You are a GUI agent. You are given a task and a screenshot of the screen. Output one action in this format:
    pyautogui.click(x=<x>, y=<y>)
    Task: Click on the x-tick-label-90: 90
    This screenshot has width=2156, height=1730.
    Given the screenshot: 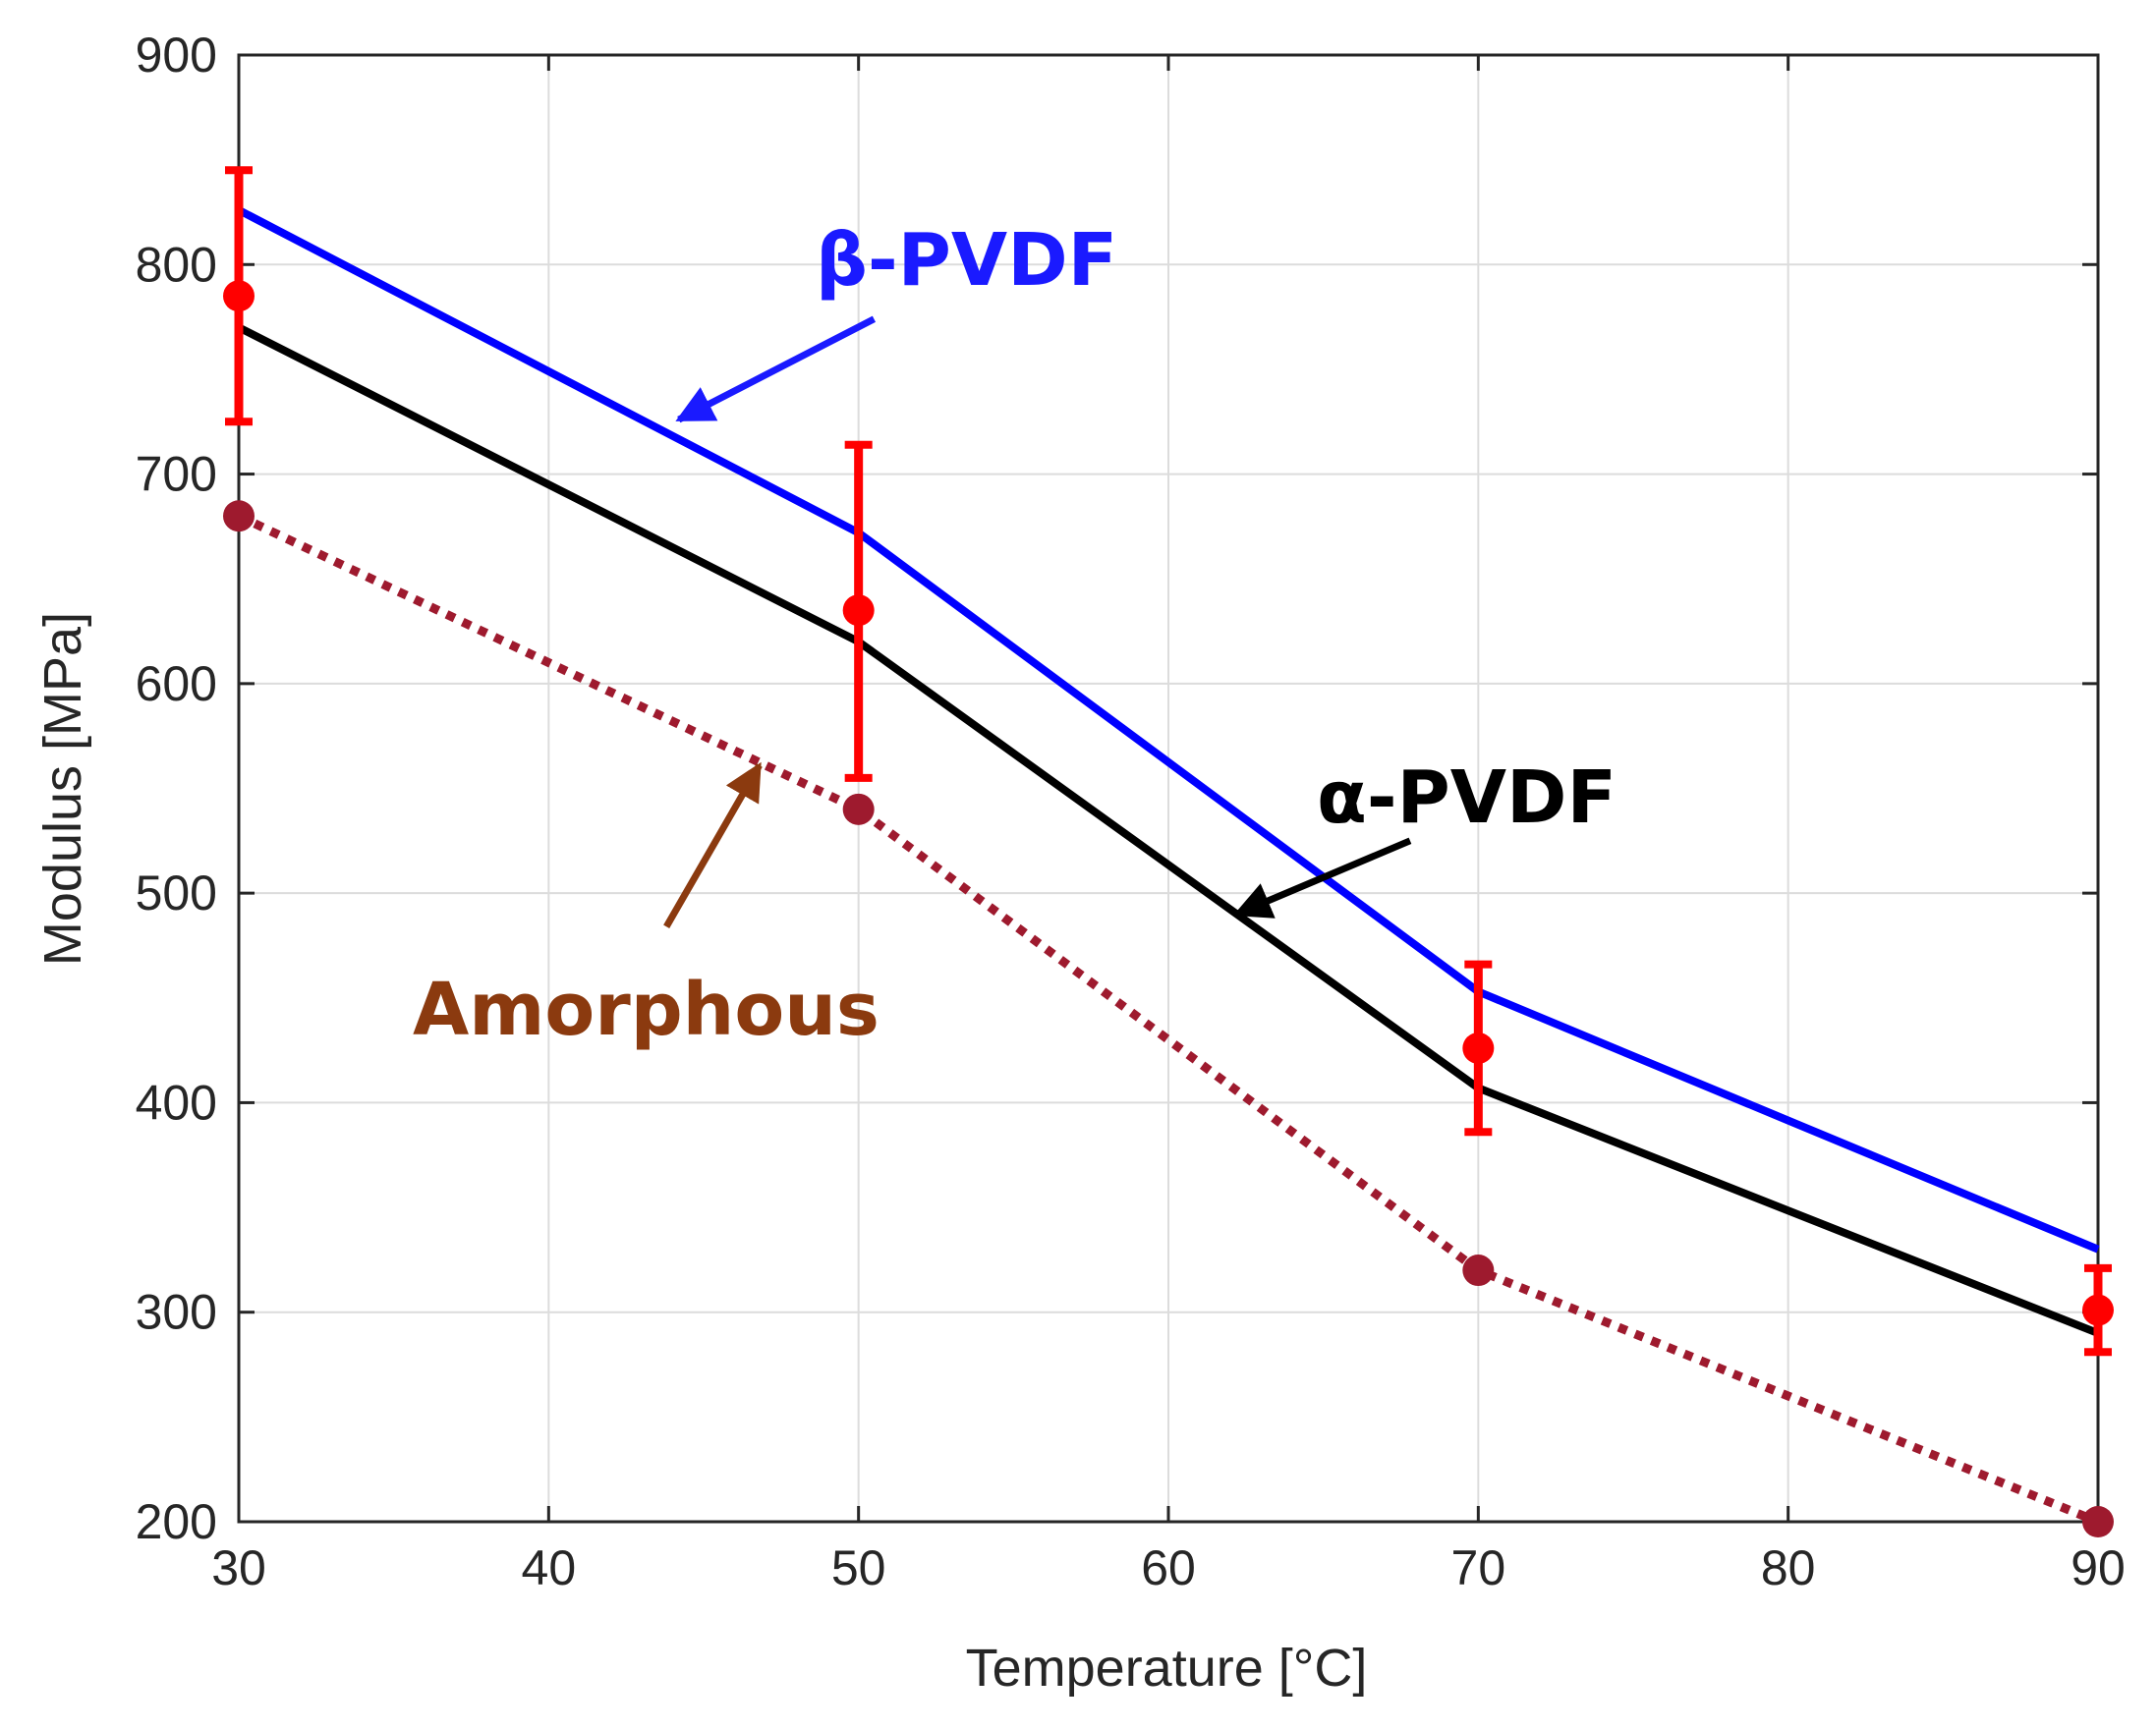 What is the action you would take?
    pyautogui.click(x=2098, y=1567)
    